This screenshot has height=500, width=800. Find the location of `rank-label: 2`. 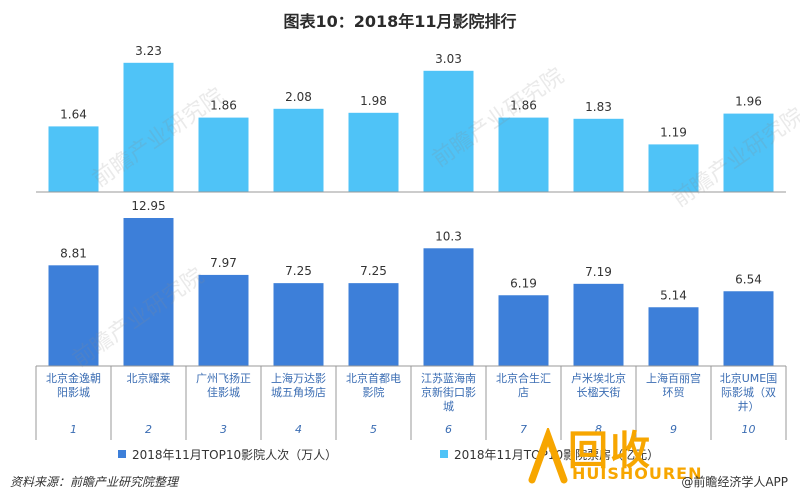

rank-label: 2 is located at coordinates (148, 429).